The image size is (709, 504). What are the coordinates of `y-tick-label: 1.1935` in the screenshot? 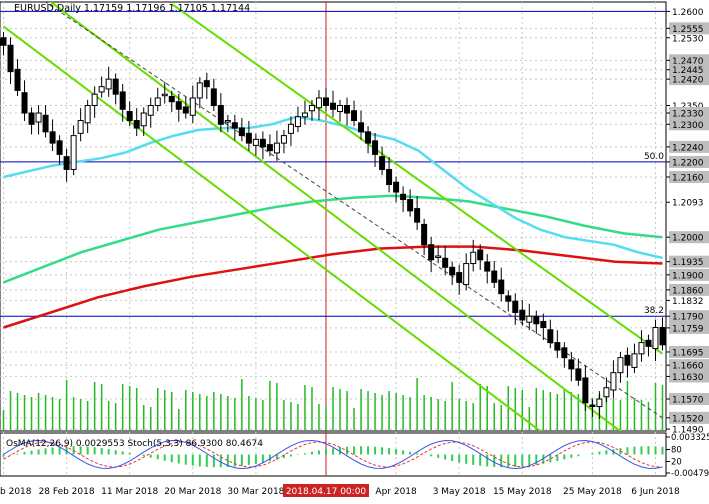 It's located at (688, 263).